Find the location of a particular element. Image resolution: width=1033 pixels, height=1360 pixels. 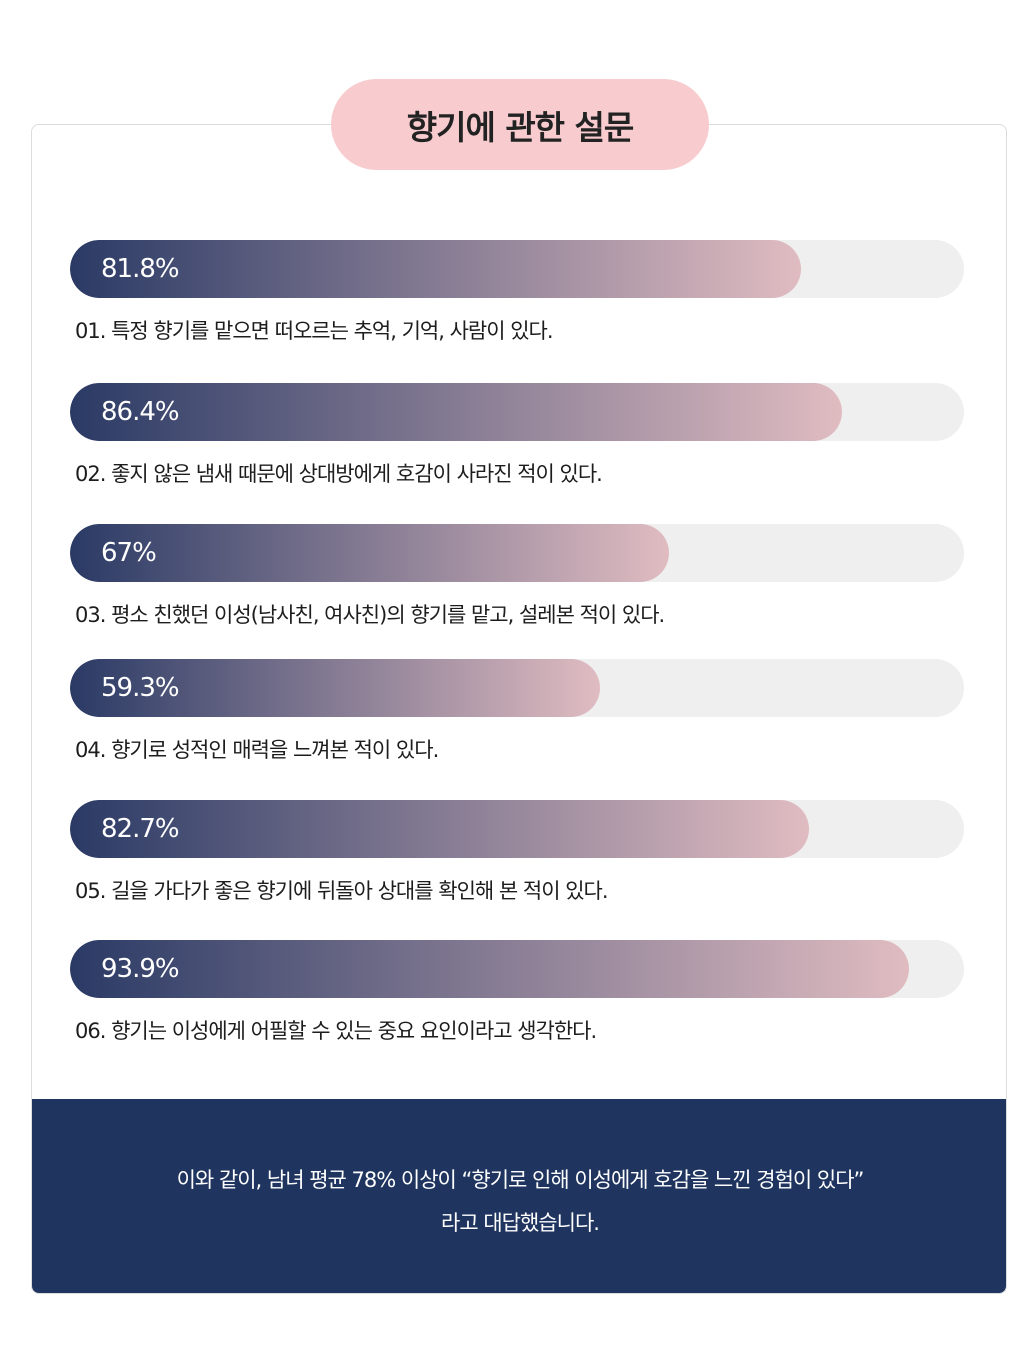

percent-label: 59.3% is located at coordinates (140, 688).